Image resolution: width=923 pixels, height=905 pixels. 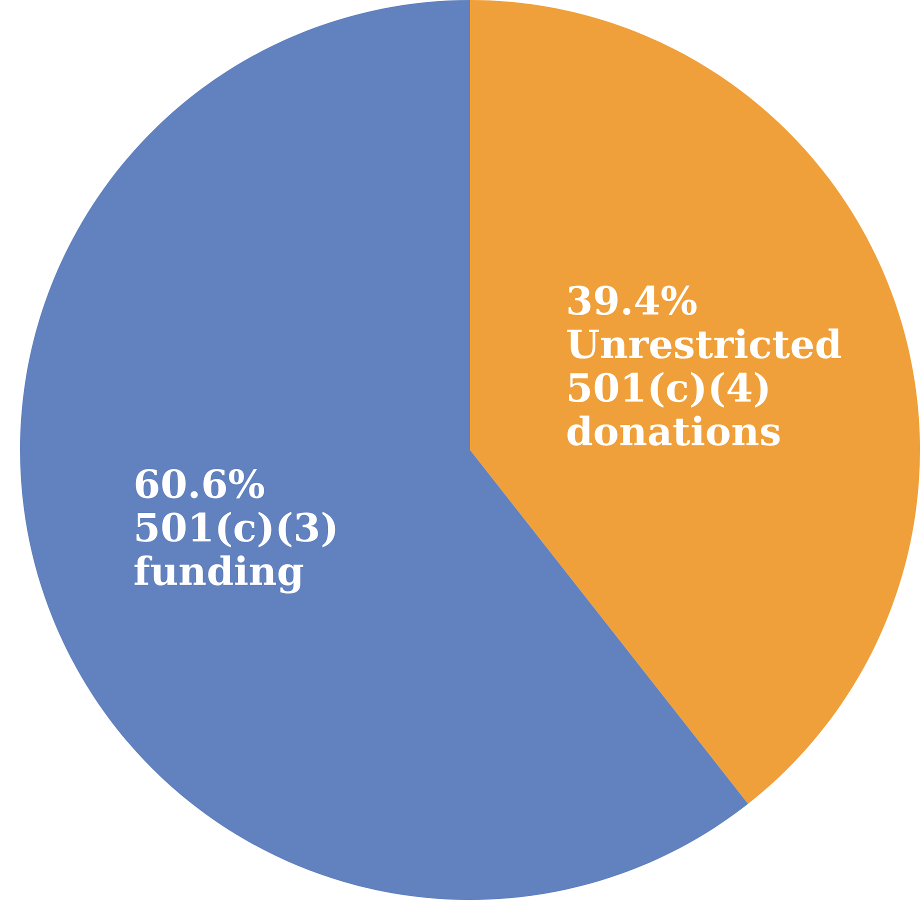 I want to click on data-label: 60.6%, so click(x=200, y=483).